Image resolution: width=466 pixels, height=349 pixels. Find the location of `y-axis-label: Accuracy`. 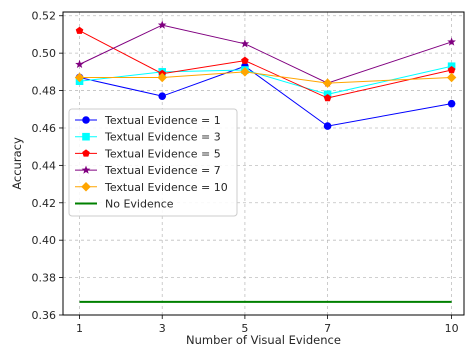

y-axis-label: Accuracy is located at coordinates (17, 163).